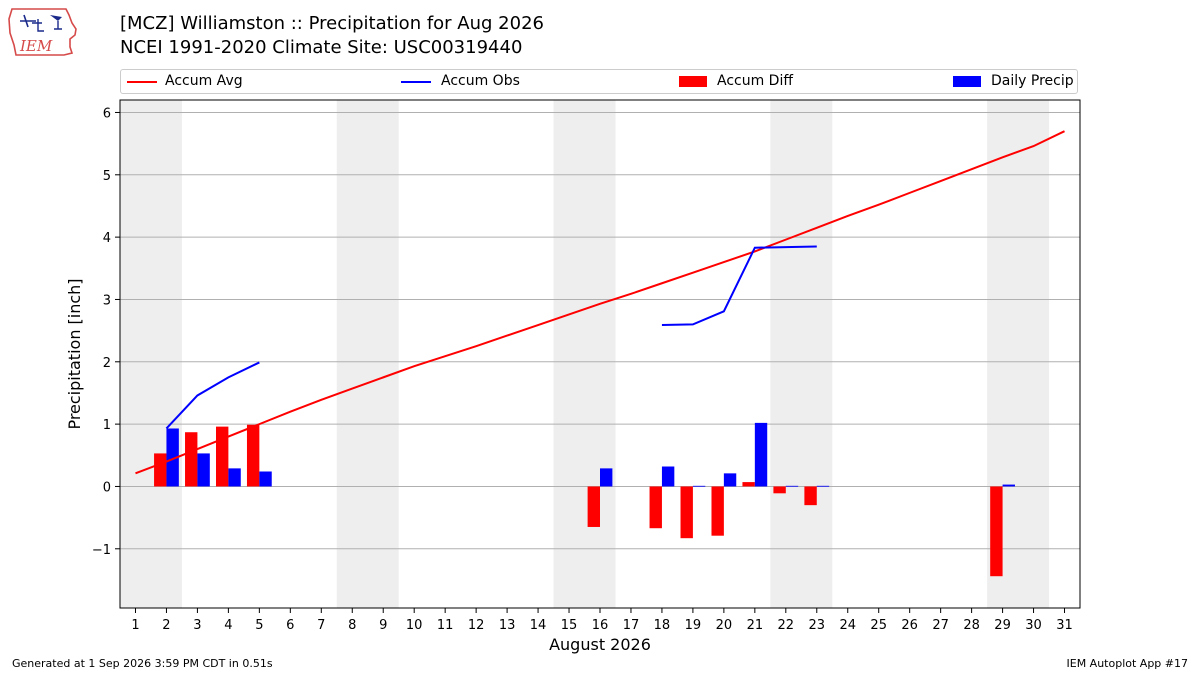 The image size is (1200, 675). I want to click on x-tick-label: 18, so click(662, 625).